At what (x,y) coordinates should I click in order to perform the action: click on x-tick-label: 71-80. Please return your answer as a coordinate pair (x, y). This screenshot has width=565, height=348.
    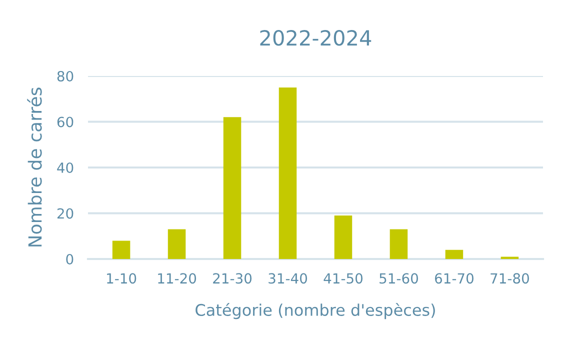
    Looking at the image, I should click on (509, 278).